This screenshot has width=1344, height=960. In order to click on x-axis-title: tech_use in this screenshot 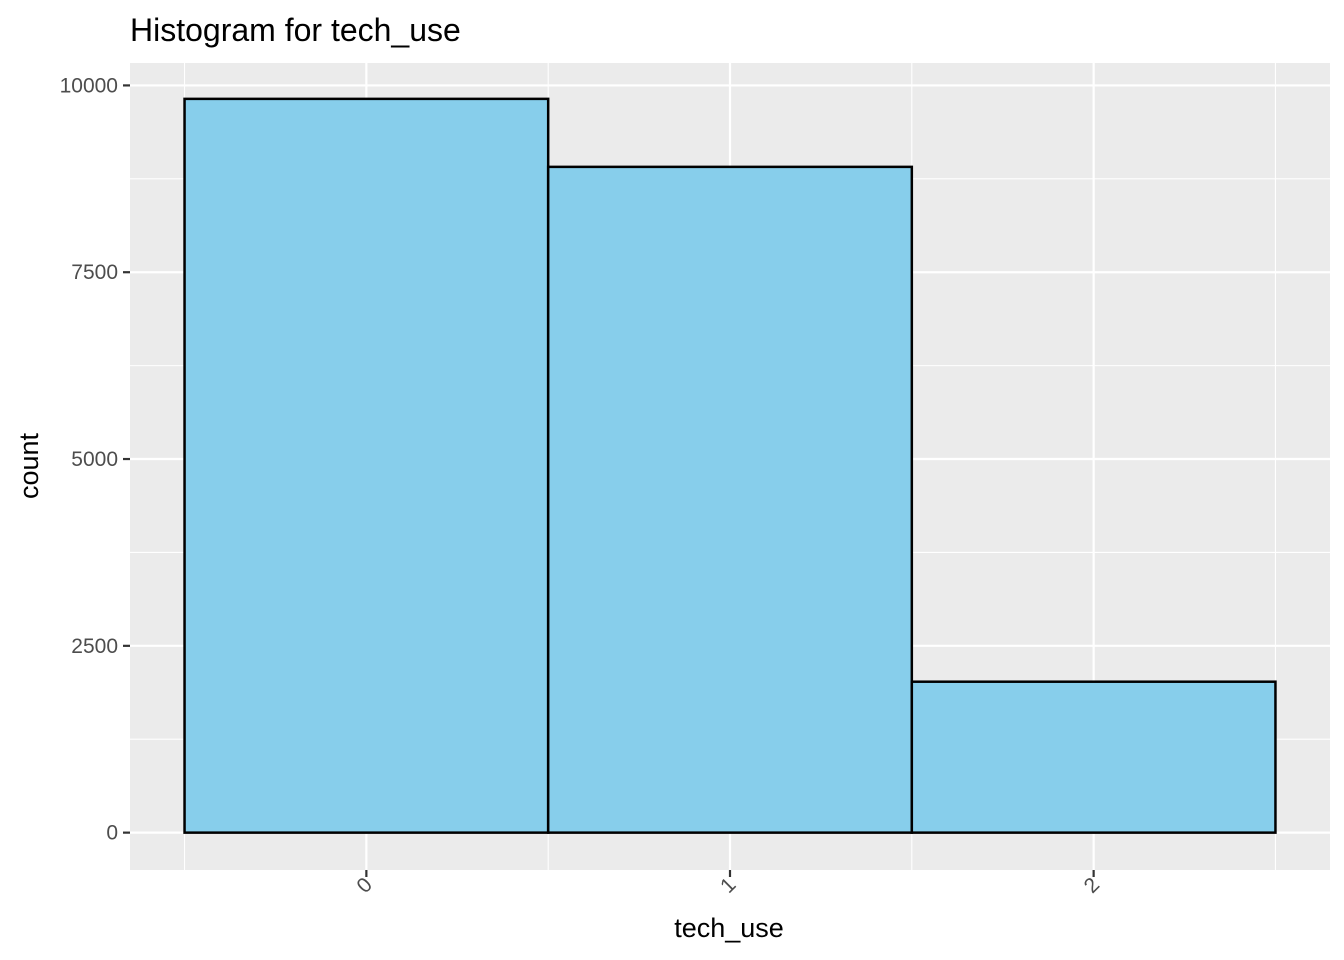, I will do `click(729, 928)`.